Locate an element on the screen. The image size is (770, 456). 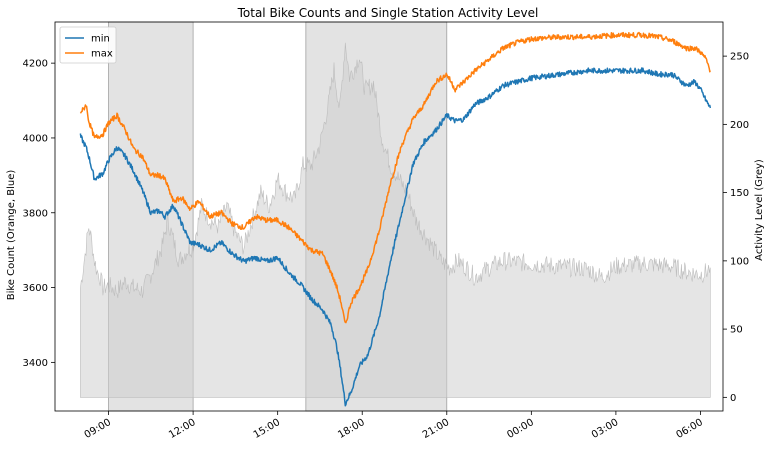
left-y-tick-label: 4200 is located at coordinates (35, 64).